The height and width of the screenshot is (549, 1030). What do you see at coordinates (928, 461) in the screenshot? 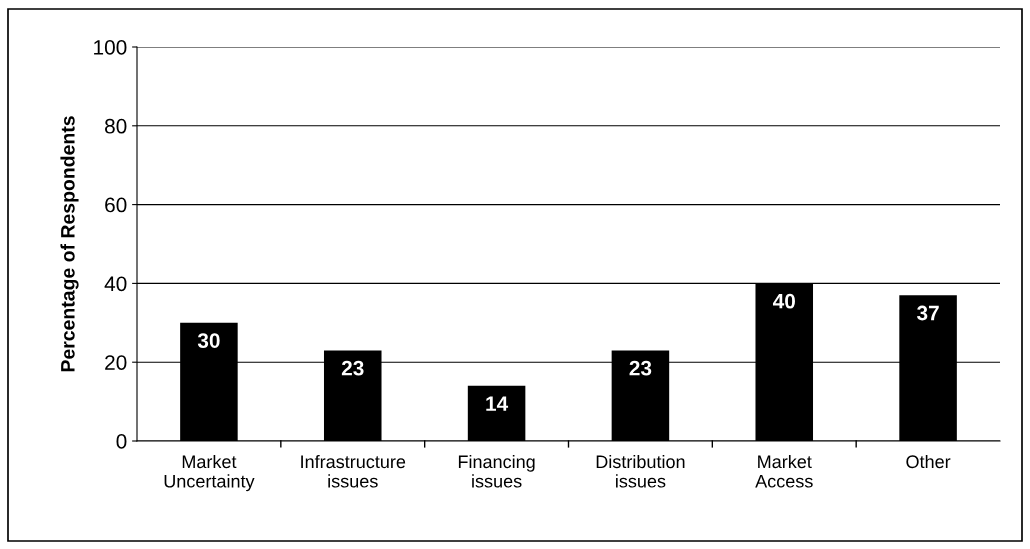
I see `x-tick-label: Other` at bounding box center [928, 461].